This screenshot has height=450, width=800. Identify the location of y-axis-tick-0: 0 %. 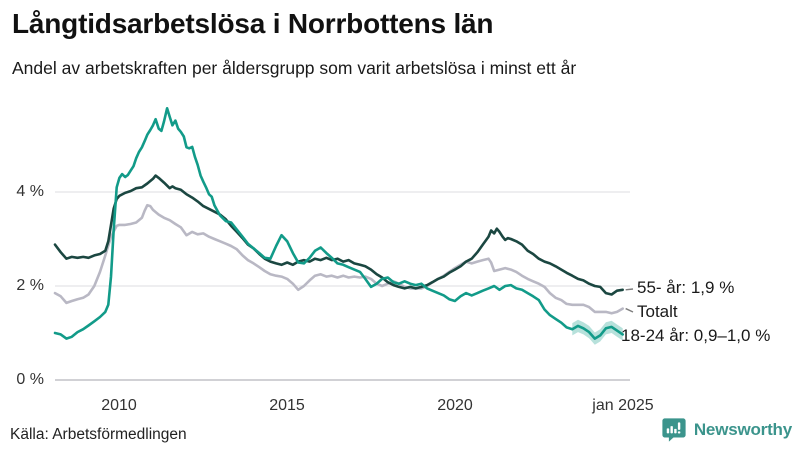
(30, 379).